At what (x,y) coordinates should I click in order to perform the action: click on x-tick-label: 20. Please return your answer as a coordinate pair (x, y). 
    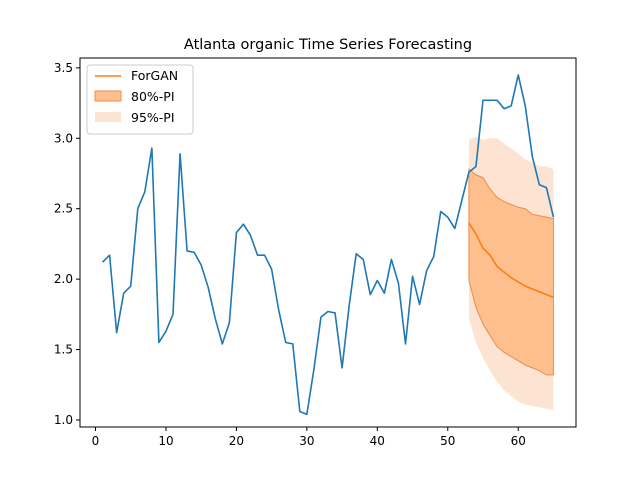
    Looking at the image, I should click on (236, 441).